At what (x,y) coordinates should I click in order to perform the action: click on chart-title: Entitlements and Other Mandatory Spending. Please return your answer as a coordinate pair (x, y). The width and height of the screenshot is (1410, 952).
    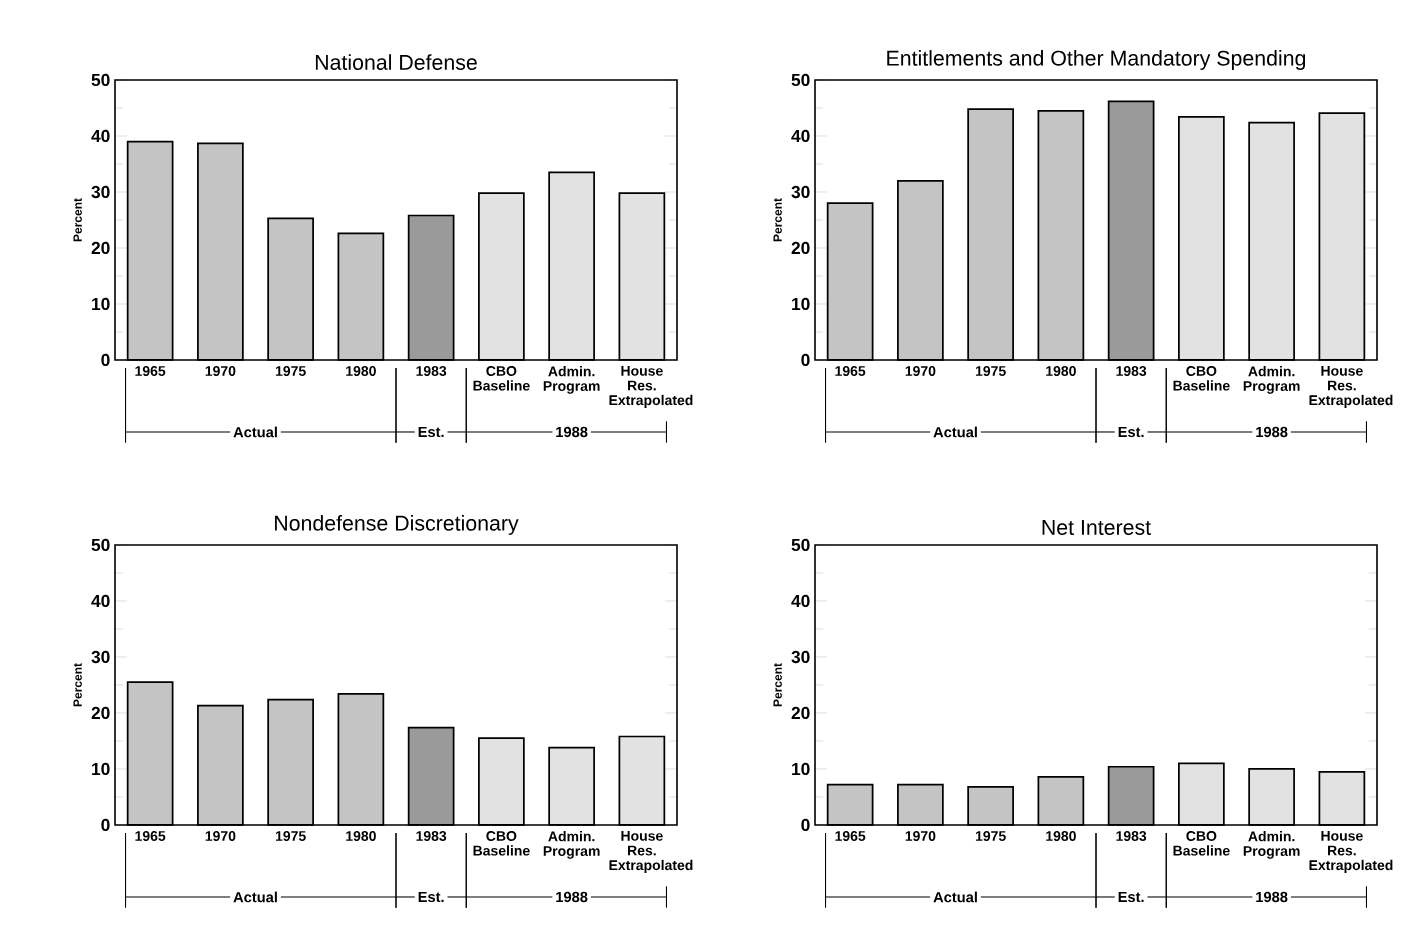
    Looking at the image, I should click on (1096, 60).